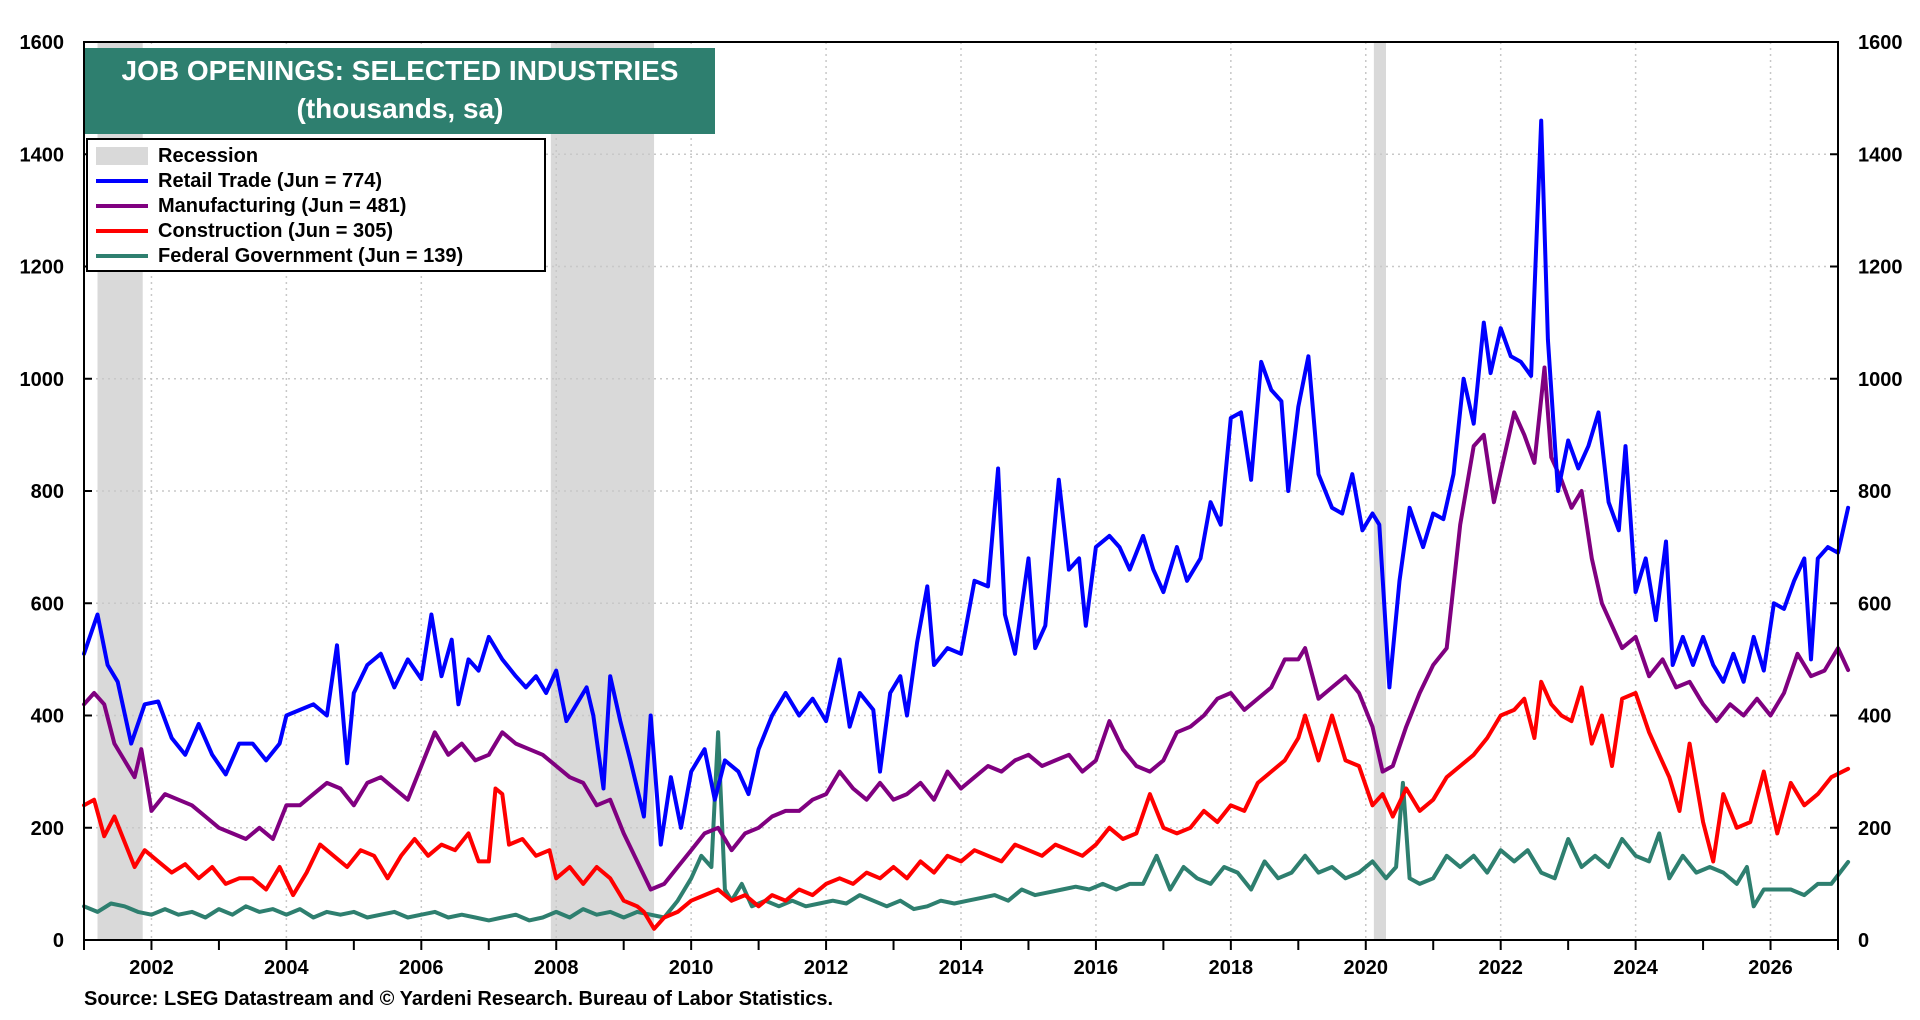 The image size is (1920, 1020). I want to click on x-tick-label: 2004, so click(286, 968).